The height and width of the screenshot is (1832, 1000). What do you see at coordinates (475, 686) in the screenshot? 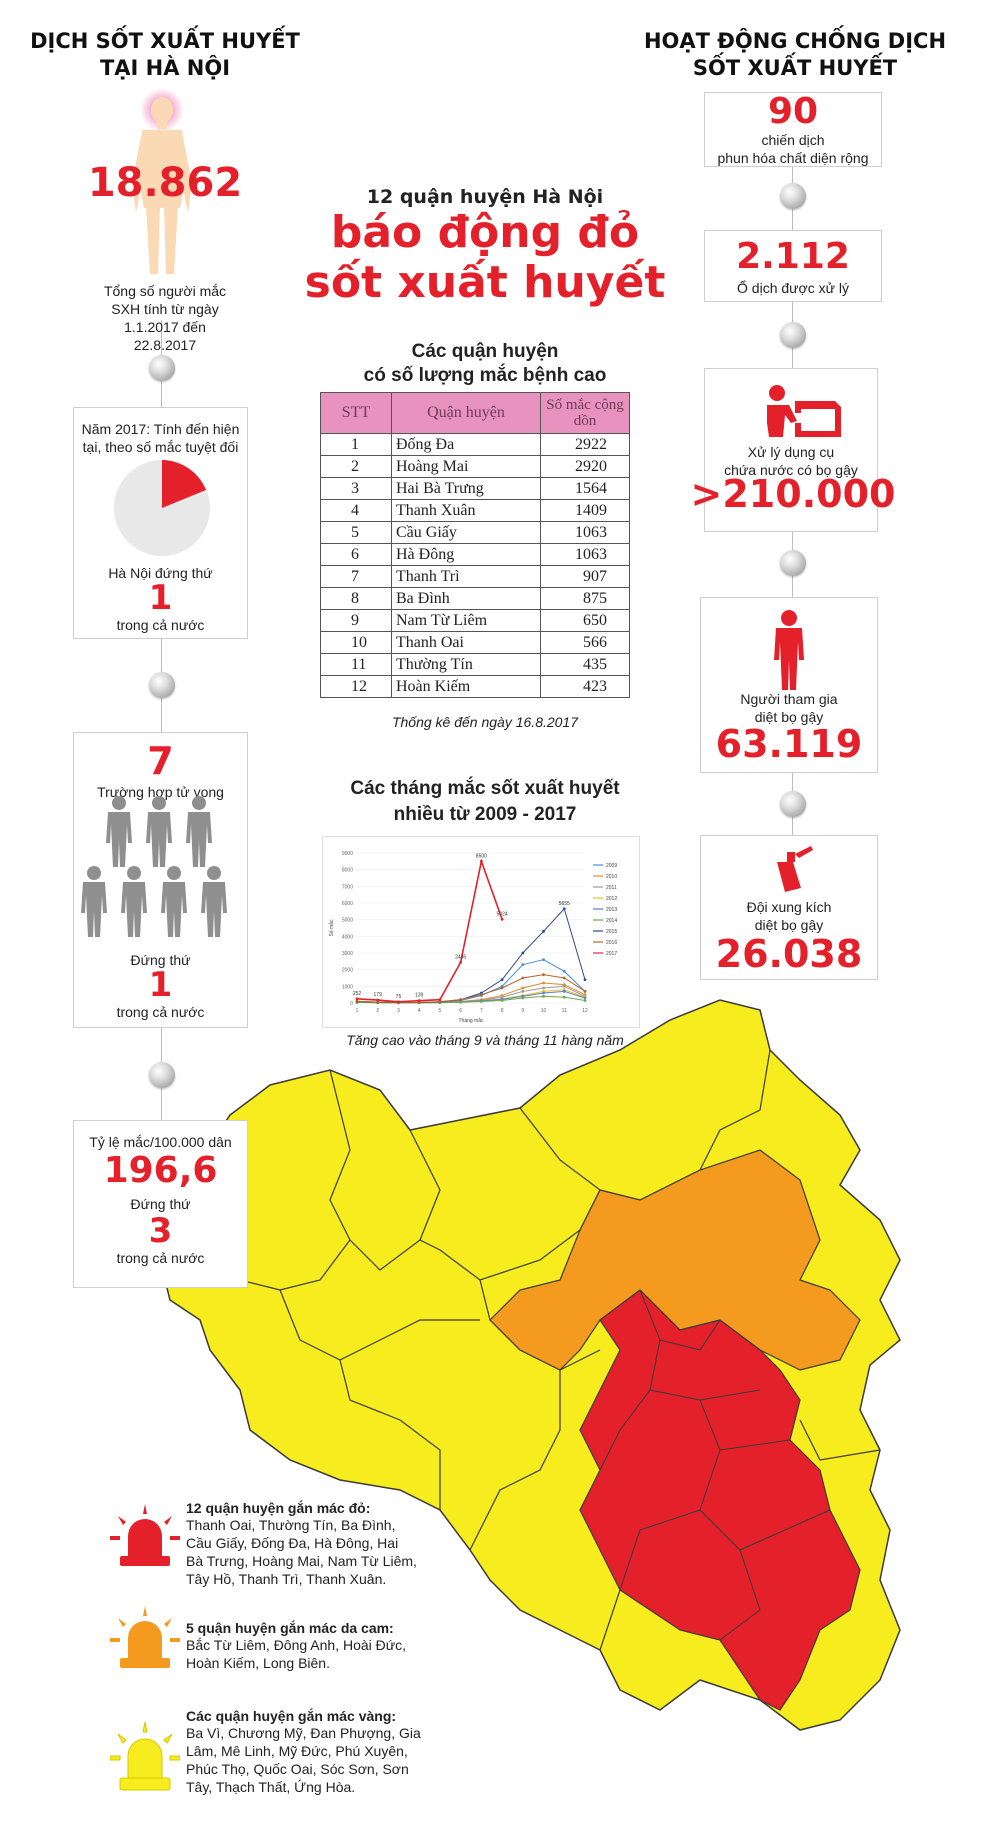
I see `table-row: 12 Hoàn Kiếm 423` at bounding box center [475, 686].